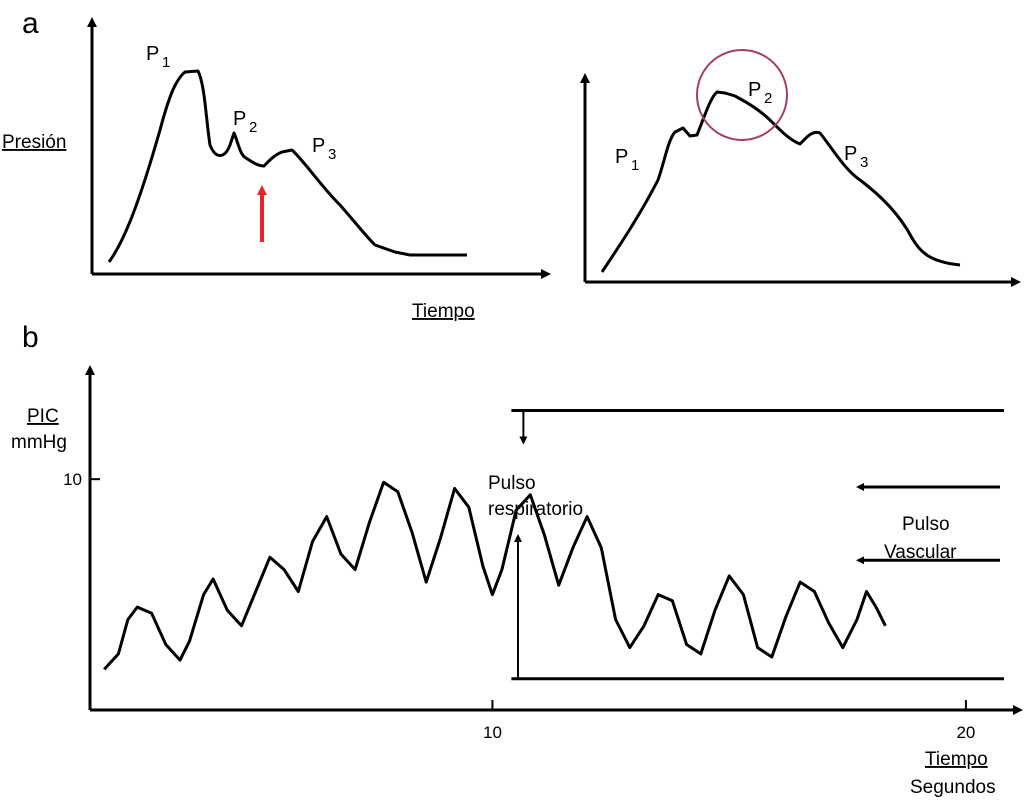  What do you see at coordinates (166, 62) in the screenshot?
I see `chart-a-left-peak-1-sub: 1` at bounding box center [166, 62].